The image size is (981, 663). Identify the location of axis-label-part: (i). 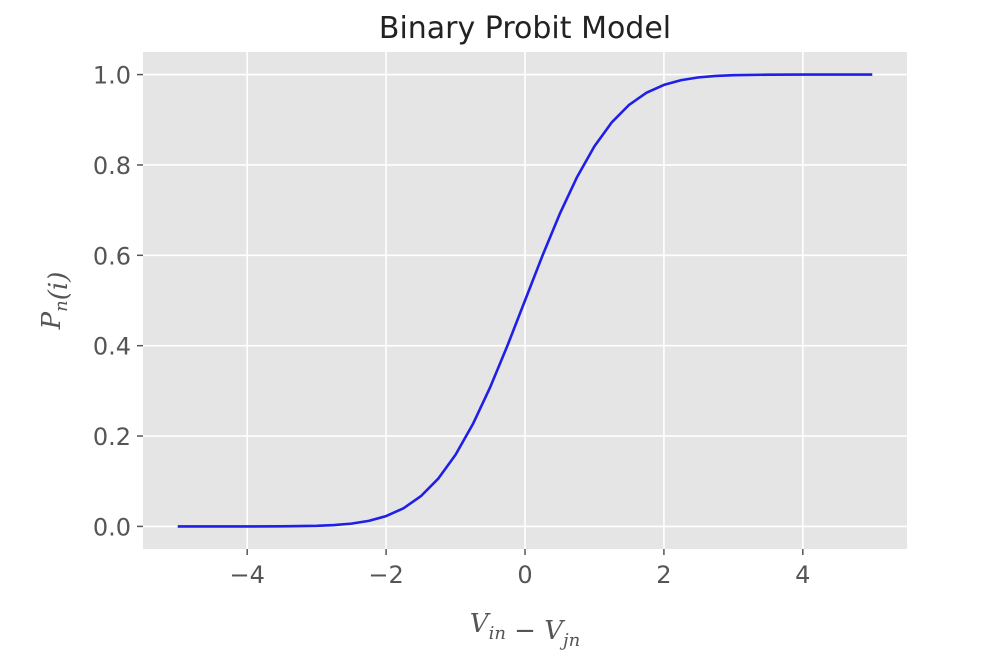
(59, 286).